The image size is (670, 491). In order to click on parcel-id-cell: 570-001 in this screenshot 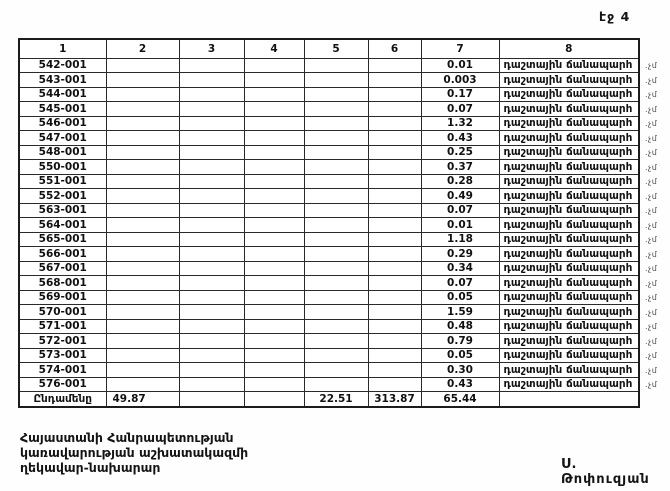, I will do `click(62, 312)`.